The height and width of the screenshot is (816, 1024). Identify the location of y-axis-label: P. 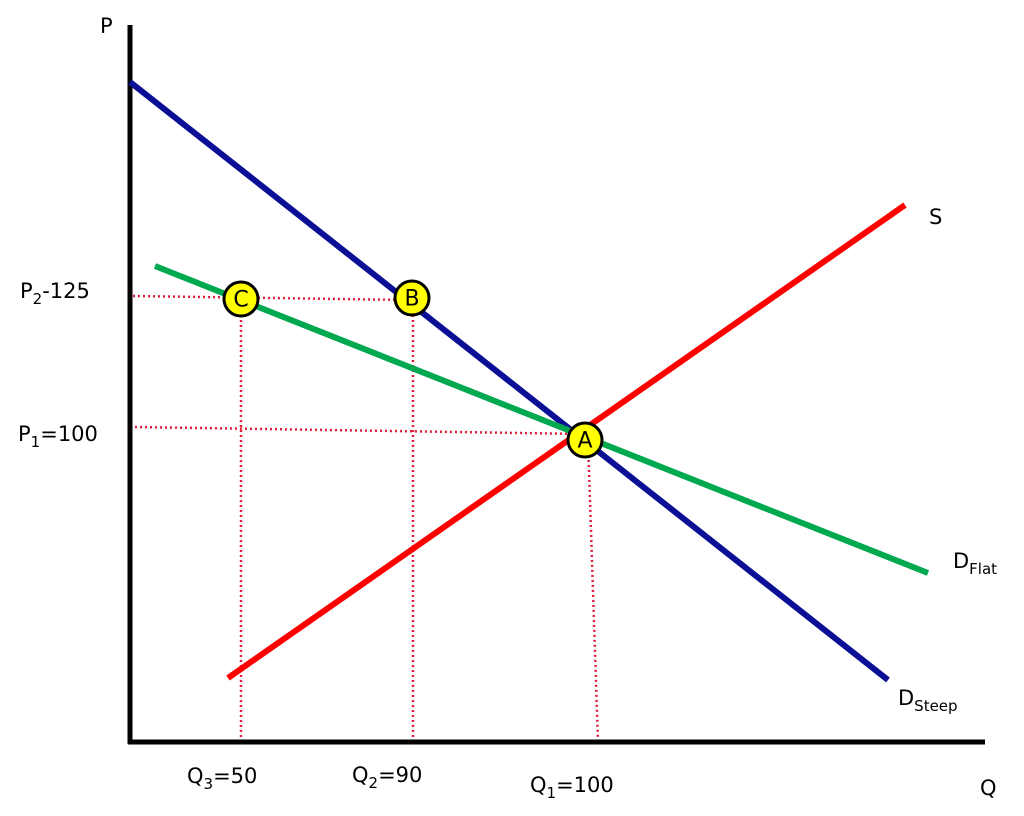
(106, 26).